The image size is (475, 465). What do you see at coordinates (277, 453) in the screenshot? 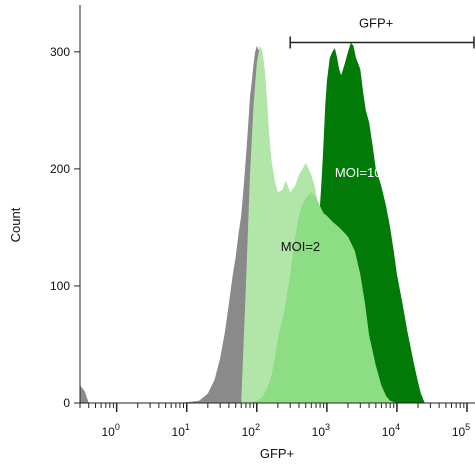
I see `x-axis-title: GFP+` at bounding box center [277, 453].